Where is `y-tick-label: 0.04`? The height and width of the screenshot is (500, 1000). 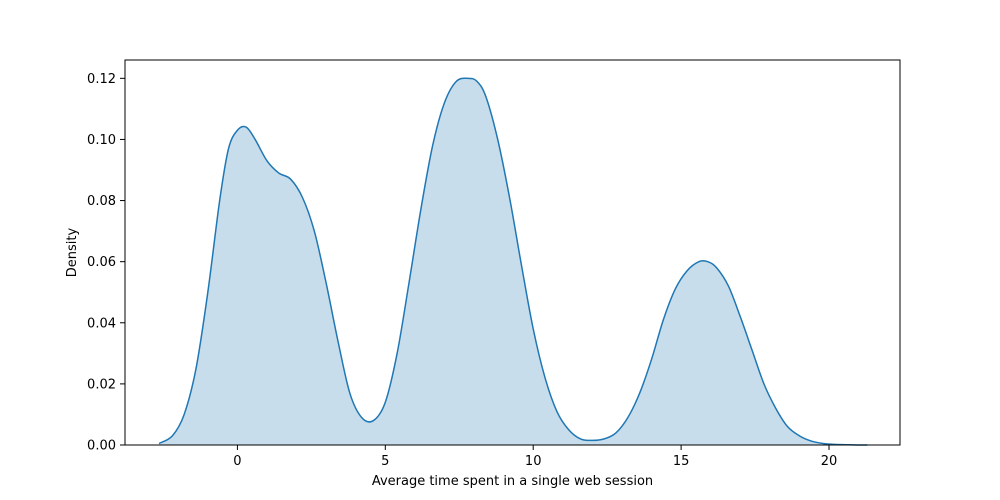 y-tick-label: 0.04 is located at coordinates (101, 323).